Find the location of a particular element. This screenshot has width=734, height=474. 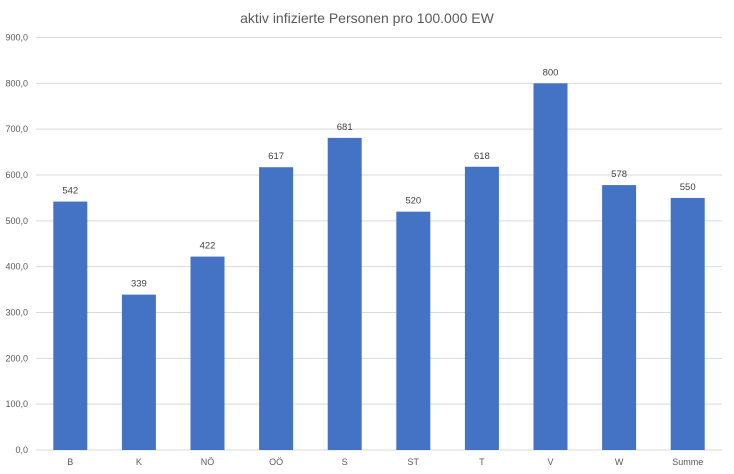

bar-nö is located at coordinates (207, 353).